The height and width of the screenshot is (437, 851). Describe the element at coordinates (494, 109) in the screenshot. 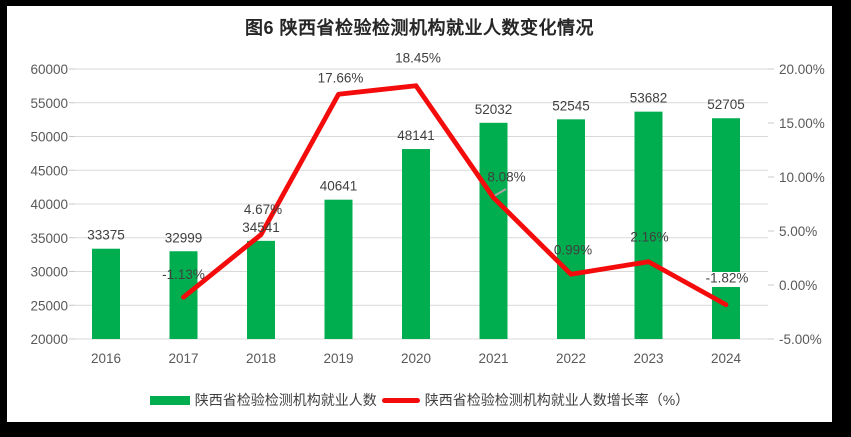

I see `bar-value-label: 52032` at that location.